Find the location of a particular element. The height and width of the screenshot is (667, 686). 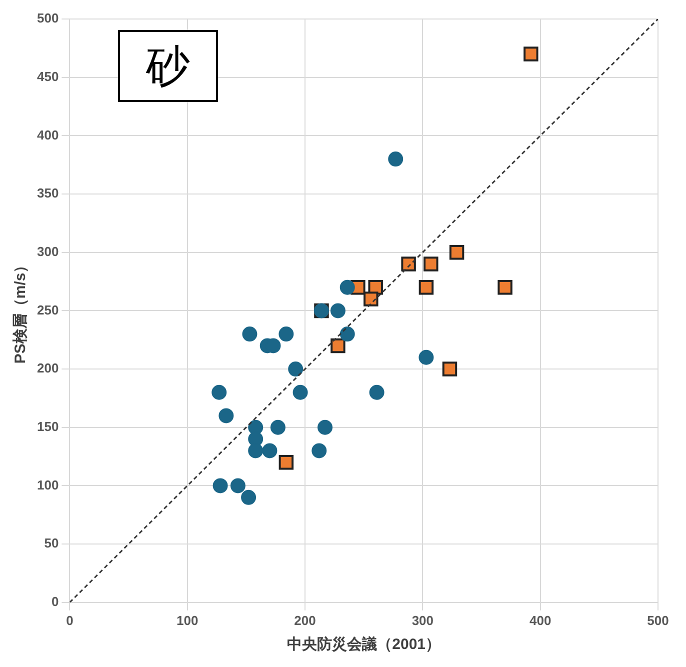

y-tick-label: 200 is located at coordinates (47, 368).